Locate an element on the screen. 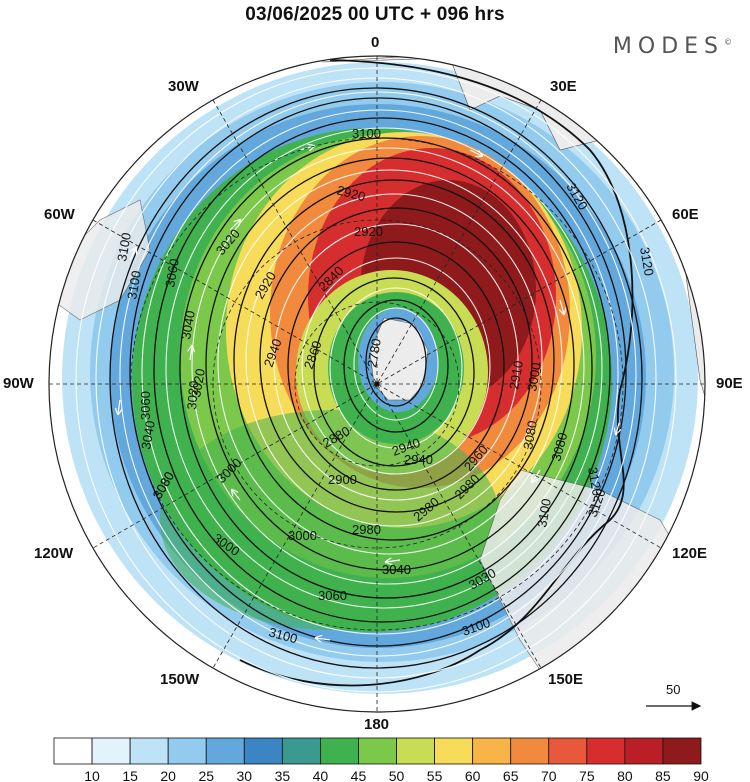 The width and height of the screenshot is (750, 782). lon-label-60e: 60E is located at coordinates (685, 214).